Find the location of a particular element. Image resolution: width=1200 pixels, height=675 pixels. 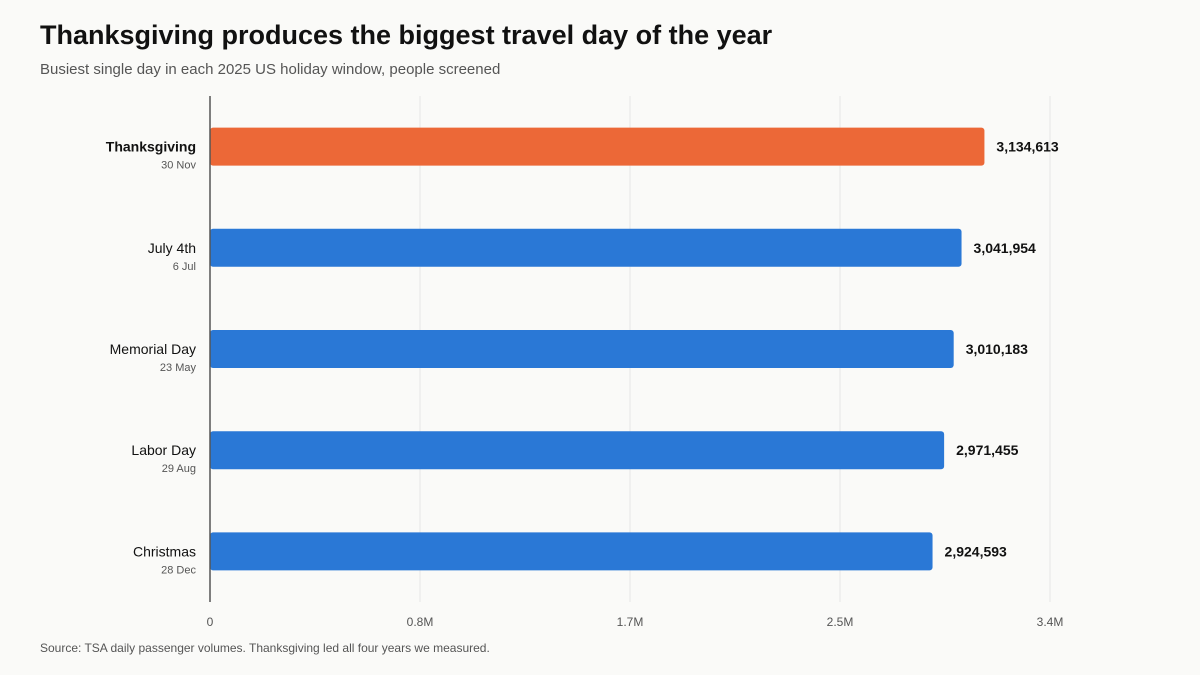

category-date-label: 23 May is located at coordinates (178, 368).